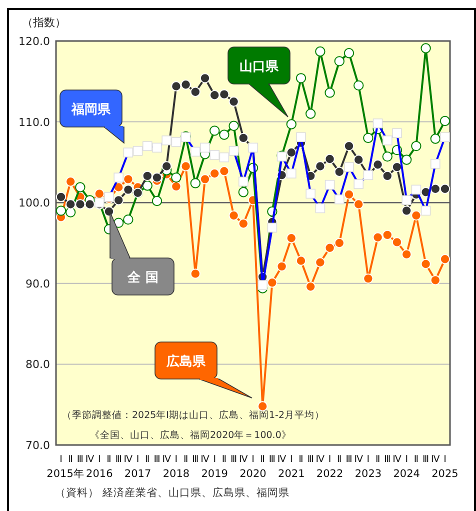 The width and height of the screenshot is (476, 511). Describe the element at coordinates (253, 474) in the screenshot. I see `text: 2020` at that location.